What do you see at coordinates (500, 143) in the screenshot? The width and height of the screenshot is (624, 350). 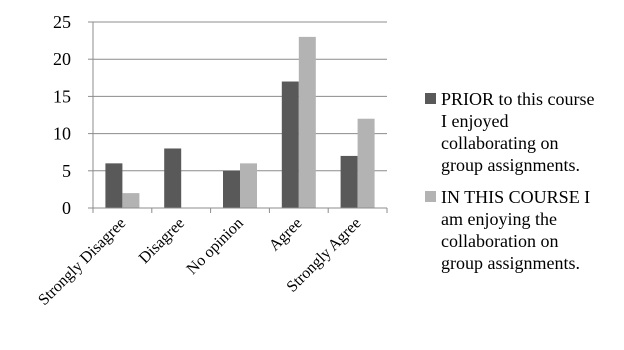 I see `legend-label-prior-line-3: collaborating on` at bounding box center [500, 143].